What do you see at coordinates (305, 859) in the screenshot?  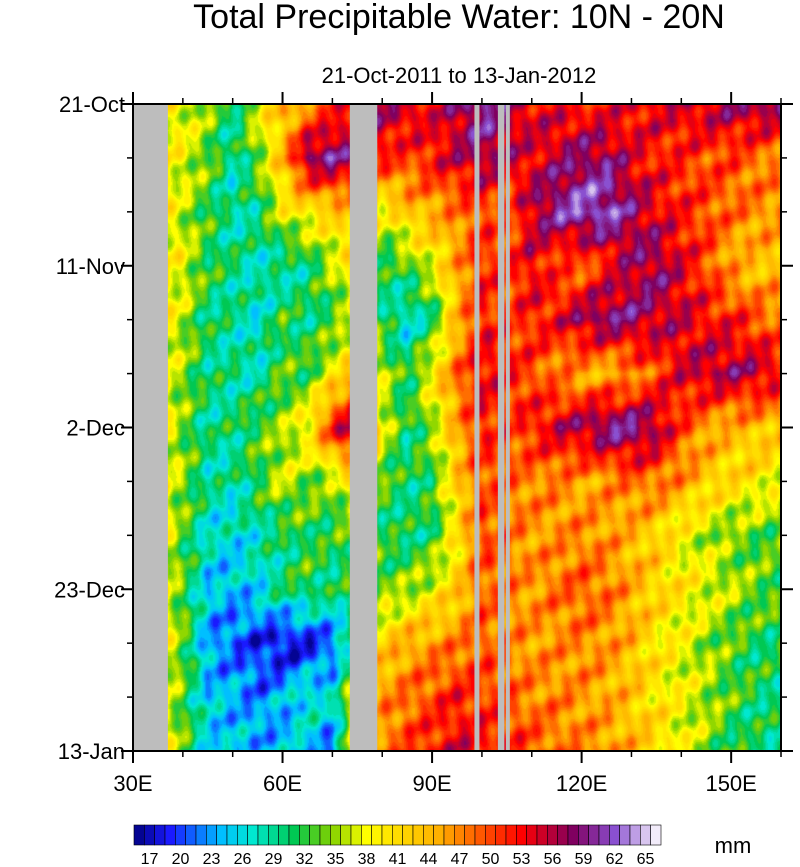 I see `colorbar-label: 32` at bounding box center [305, 859].